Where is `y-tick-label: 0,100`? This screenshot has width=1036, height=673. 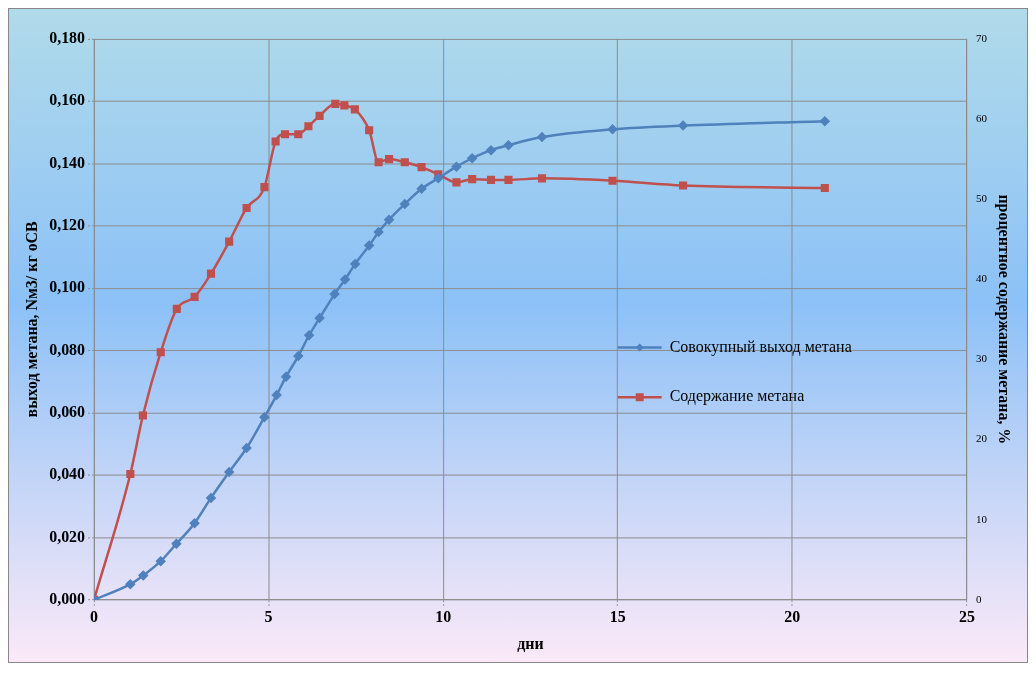 y-tick-label: 0,100 is located at coordinates (67, 287).